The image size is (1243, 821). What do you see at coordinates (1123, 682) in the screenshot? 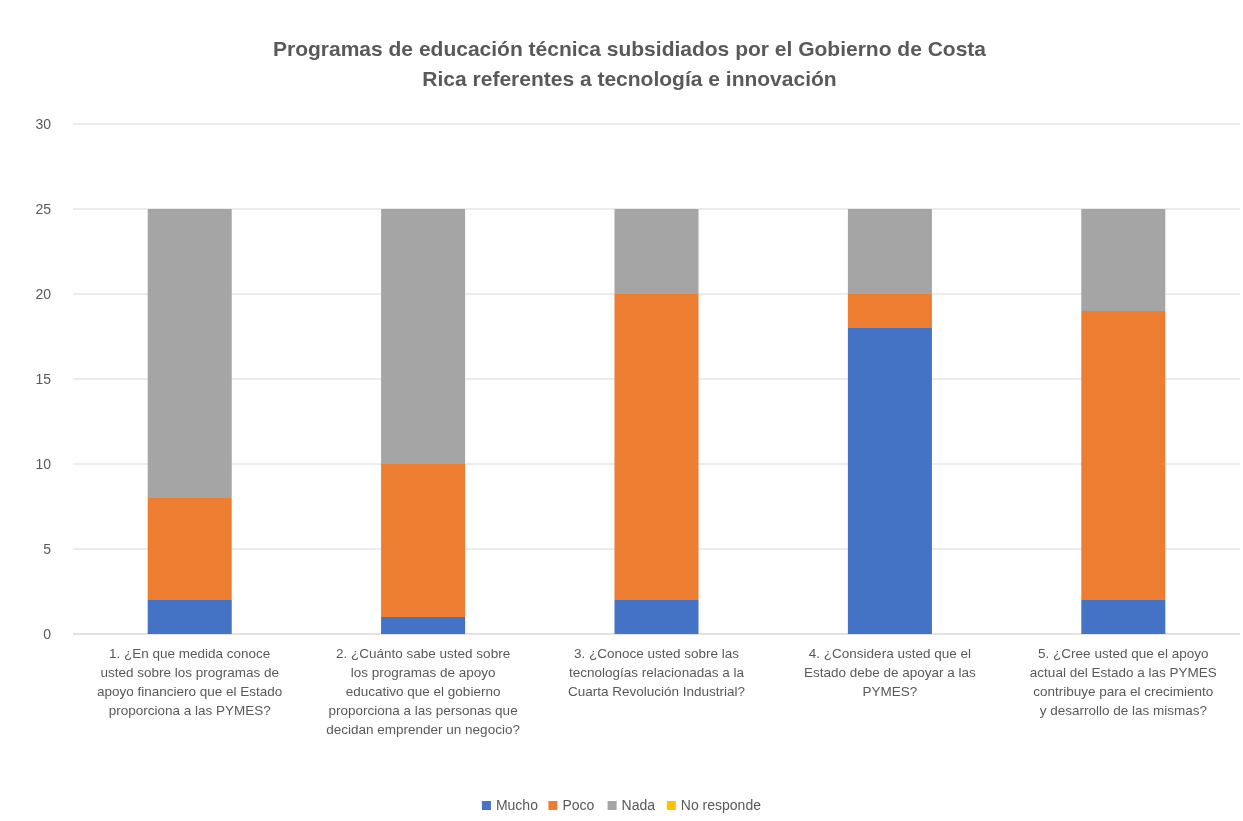
I see `x-tick-label: 5. ¿Cree usted que el apoyo actual del Estado a las PYMES contribuye para el crecimiento y desarrollo de las mismas?` at bounding box center [1123, 682].